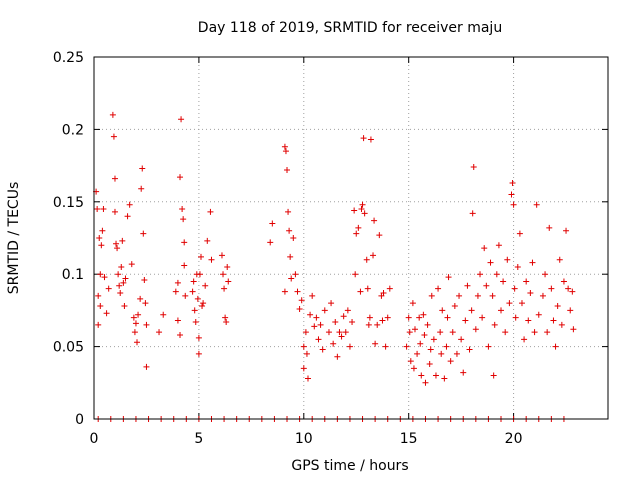  What do you see at coordinates (514, 439) in the screenshot?
I see `x-tick-label: 20` at bounding box center [514, 439].